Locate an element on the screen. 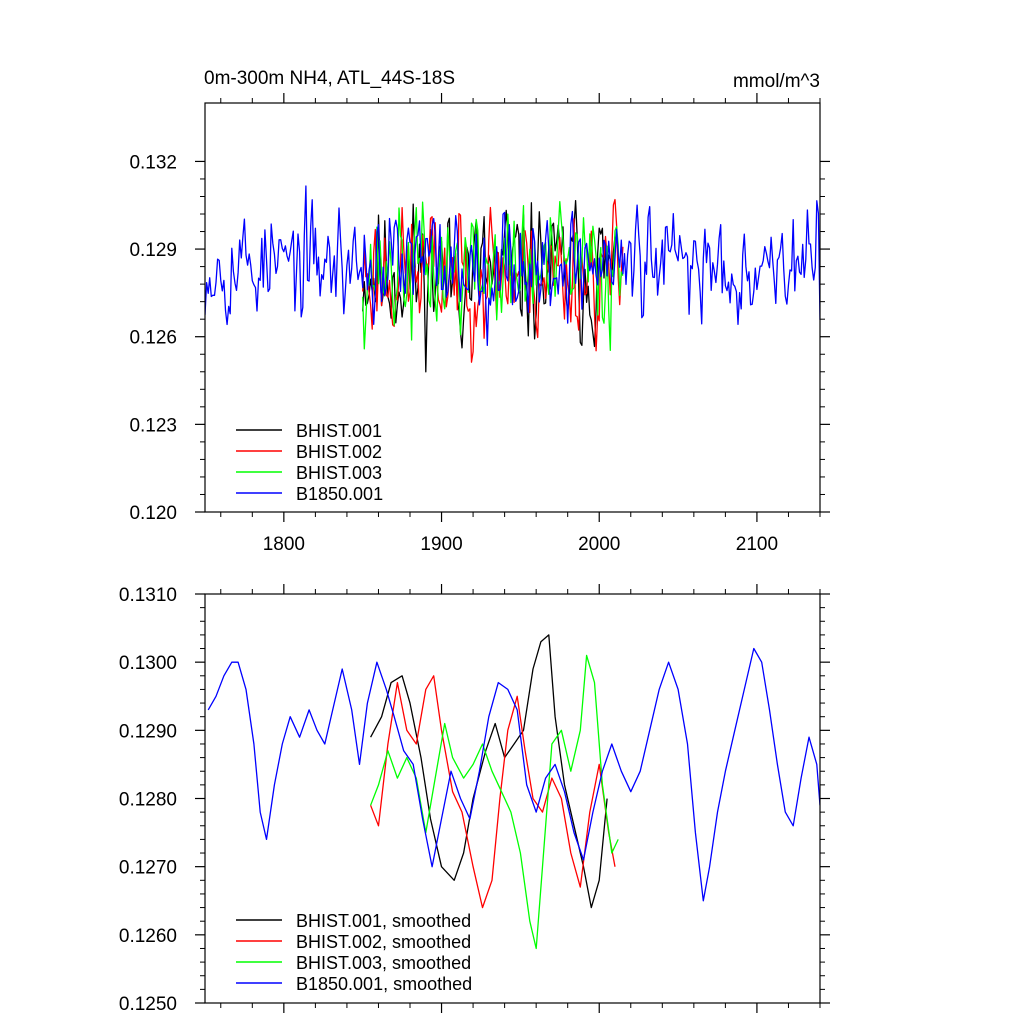 The image size is (1024, 1024). legend-label: BHIST.002 is located at coordinates (339, 452).